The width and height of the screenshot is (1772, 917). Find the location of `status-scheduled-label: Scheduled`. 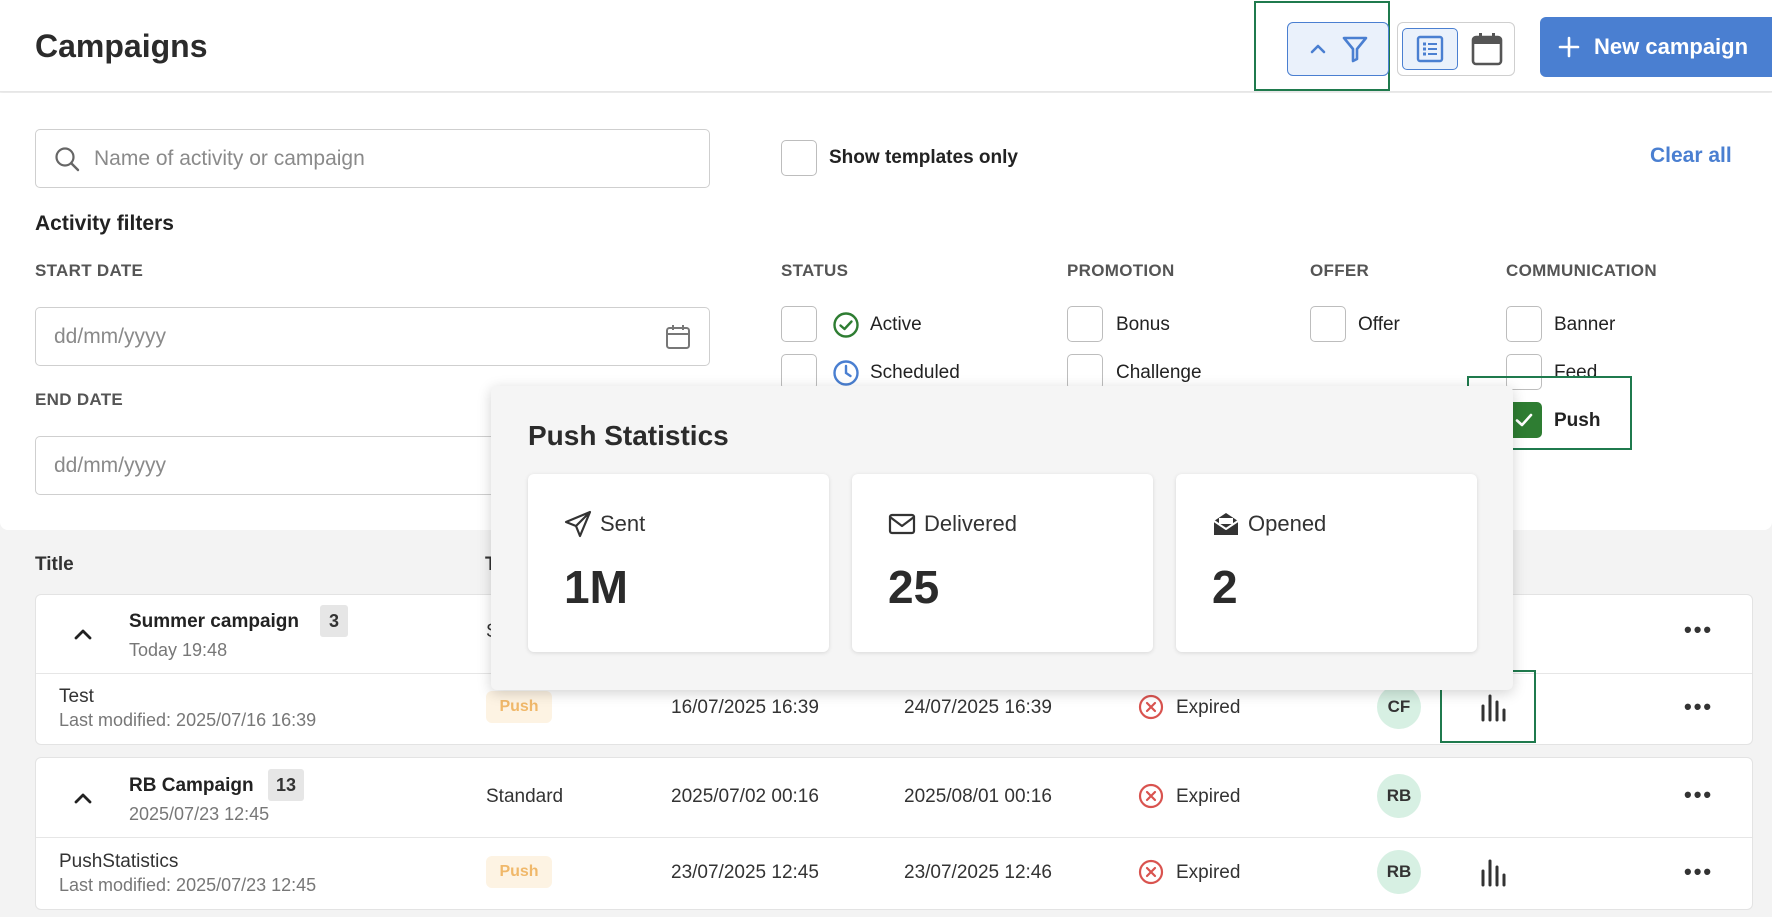

status-scheduled-label: Scheduled is located at coordinates (915, 372).